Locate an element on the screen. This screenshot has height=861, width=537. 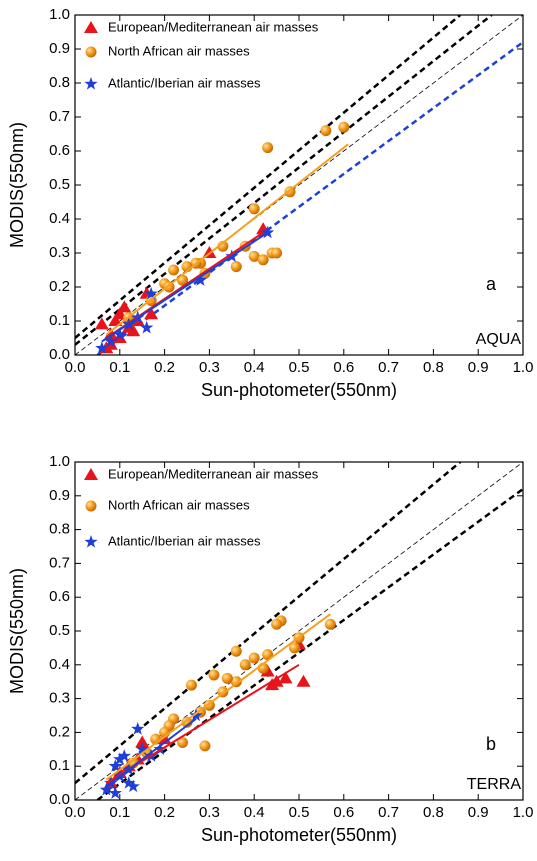
x-tick-label: 1.0 is located at coordinates (523, 812).